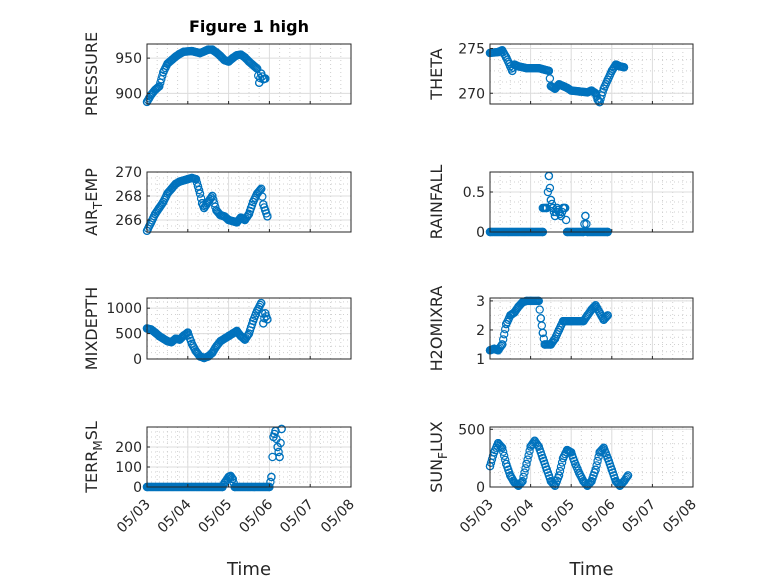 The width and height of the screenshot is (778, 583). What do you see at coordinates (216, 517) in the screenshot?
I see `x-tick-label: 05/05` at bounding box center [216, 517].